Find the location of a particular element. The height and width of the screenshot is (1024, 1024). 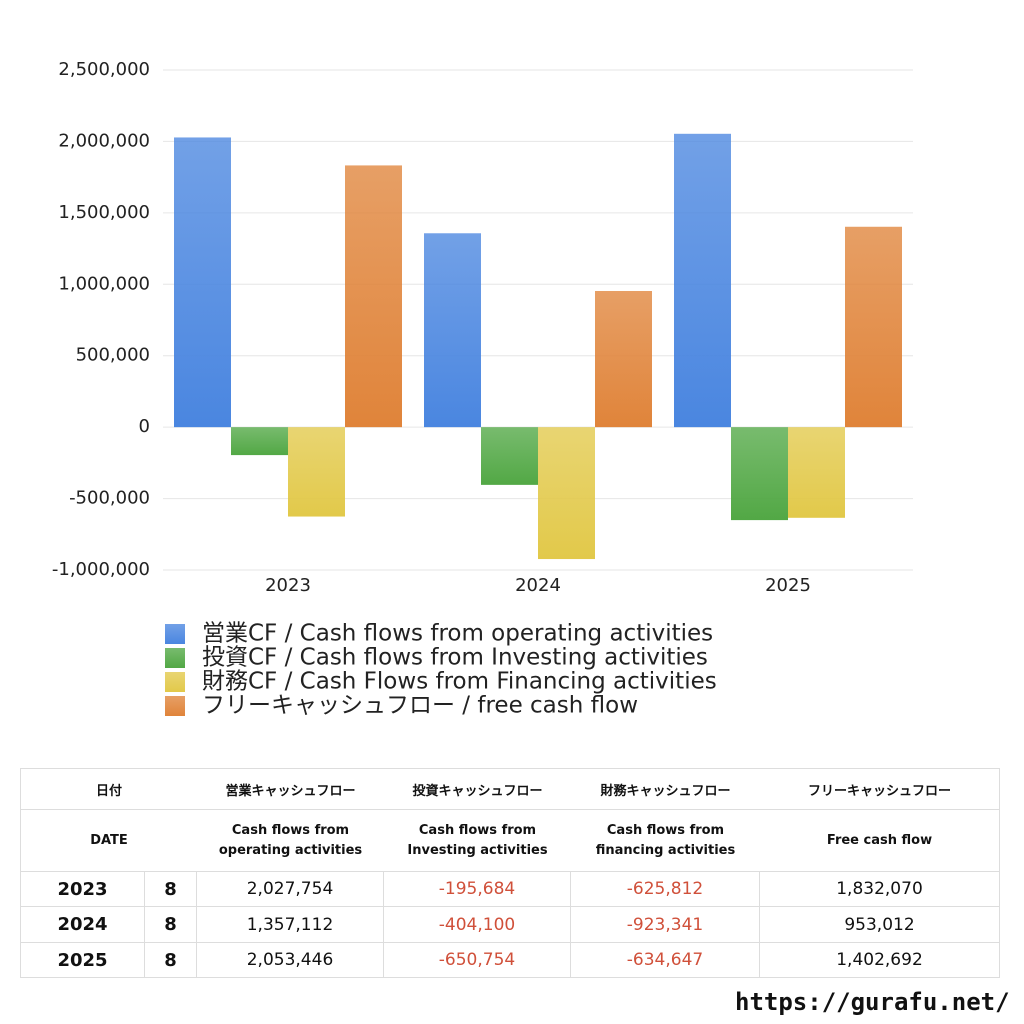

header-cell: Cash flows from financing activities is located at coordinates (665, 841).